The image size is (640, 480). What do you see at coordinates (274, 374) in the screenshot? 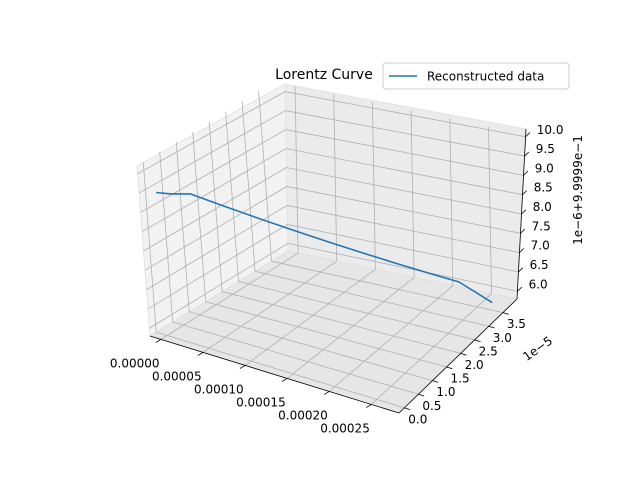
I see `x-axis-line` at bounding box center [274, 374].